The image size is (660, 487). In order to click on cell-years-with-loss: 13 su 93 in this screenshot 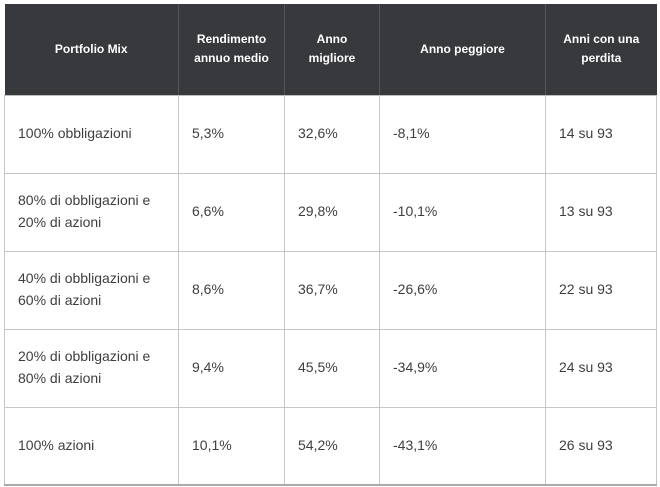, I will do `click(601, 212)`.